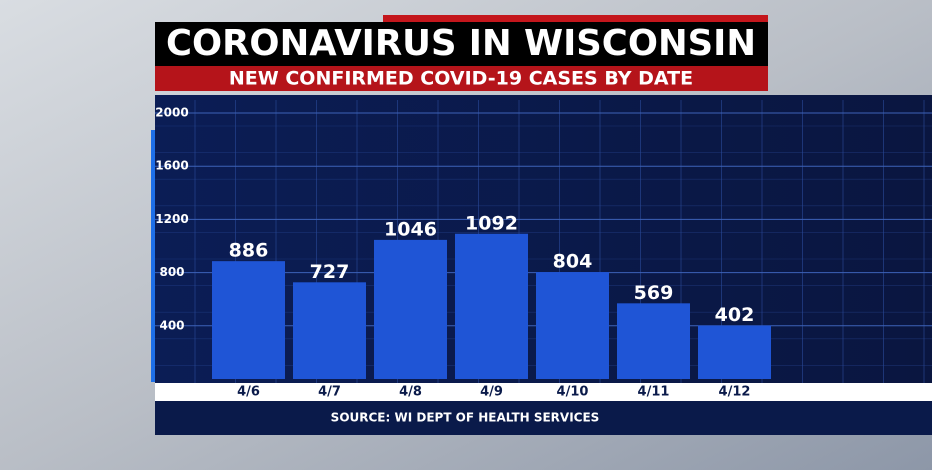  I want to click on subtitle-box, so click(461, 78).